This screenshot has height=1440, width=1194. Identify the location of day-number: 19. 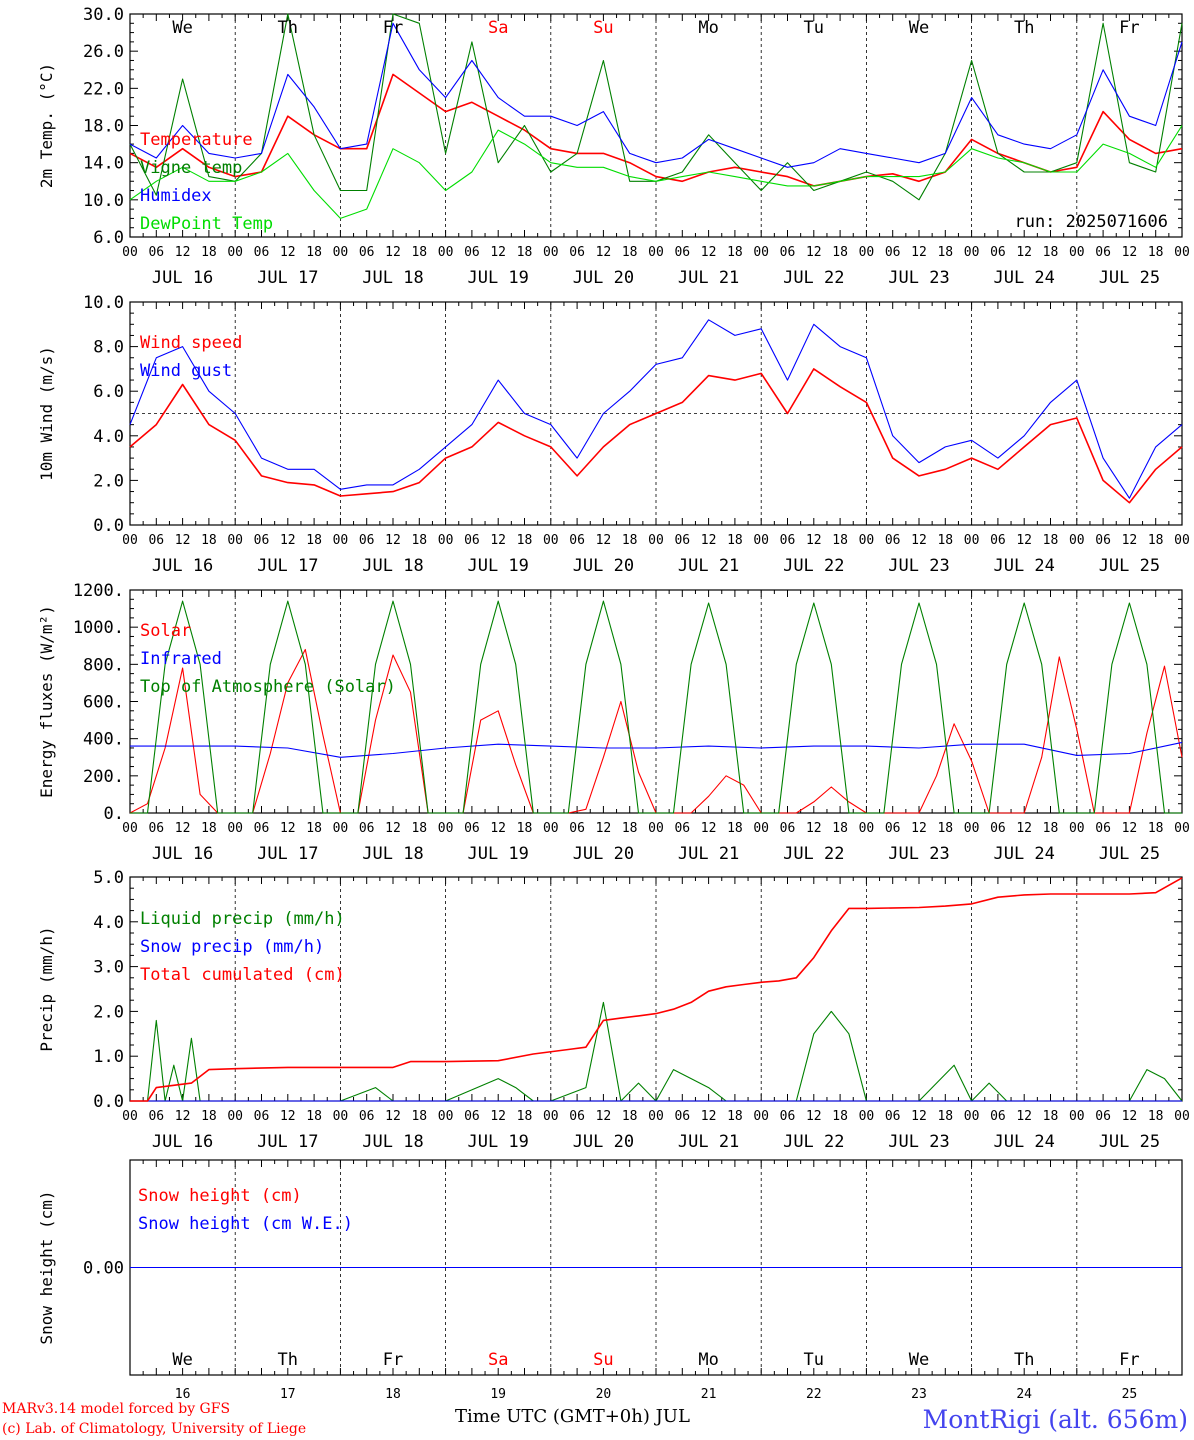
(498, 1394).